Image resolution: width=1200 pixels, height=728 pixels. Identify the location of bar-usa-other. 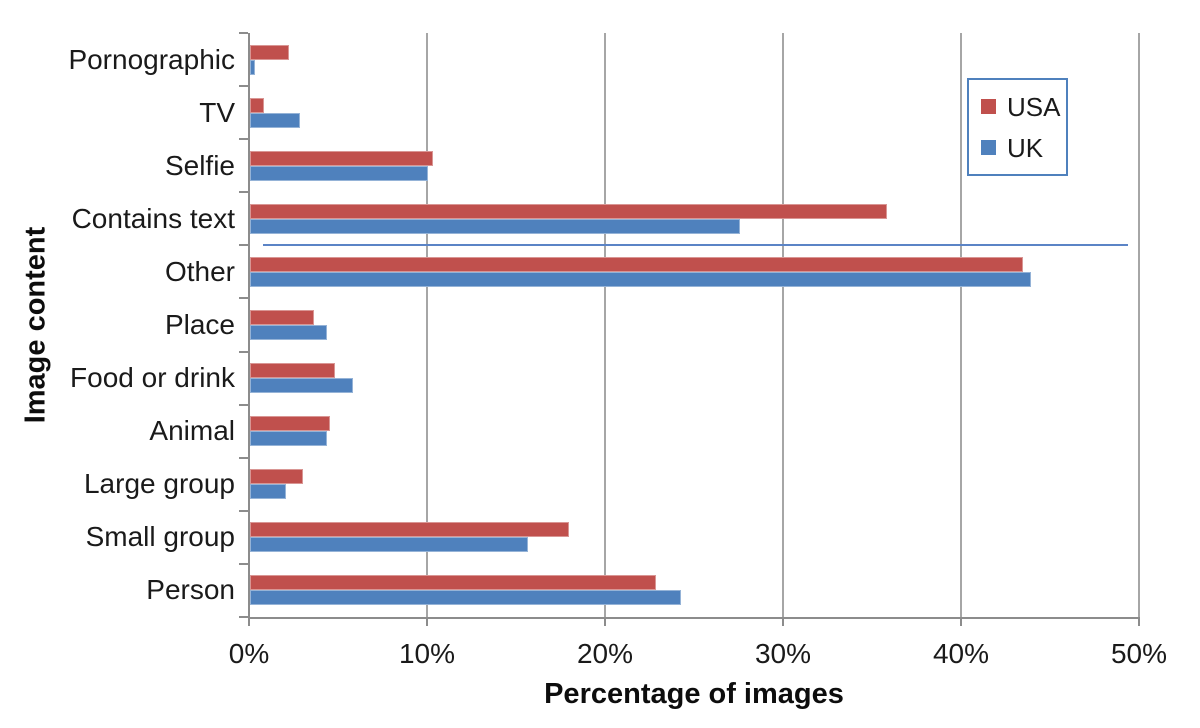
(636, 264).